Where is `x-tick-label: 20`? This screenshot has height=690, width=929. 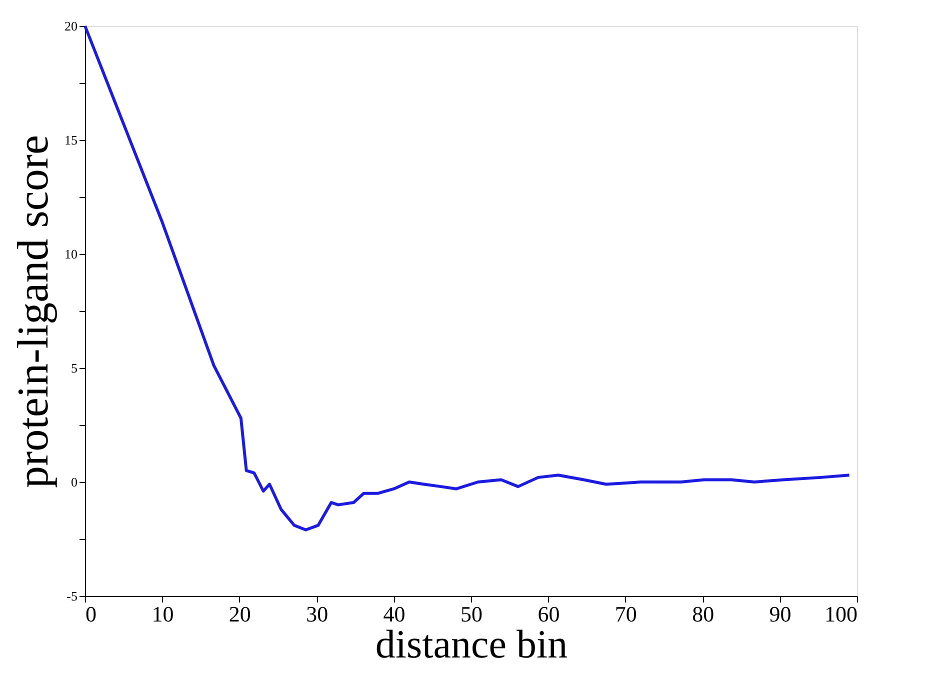 x-tick-label: 20 is located at coordinates (239, 614).